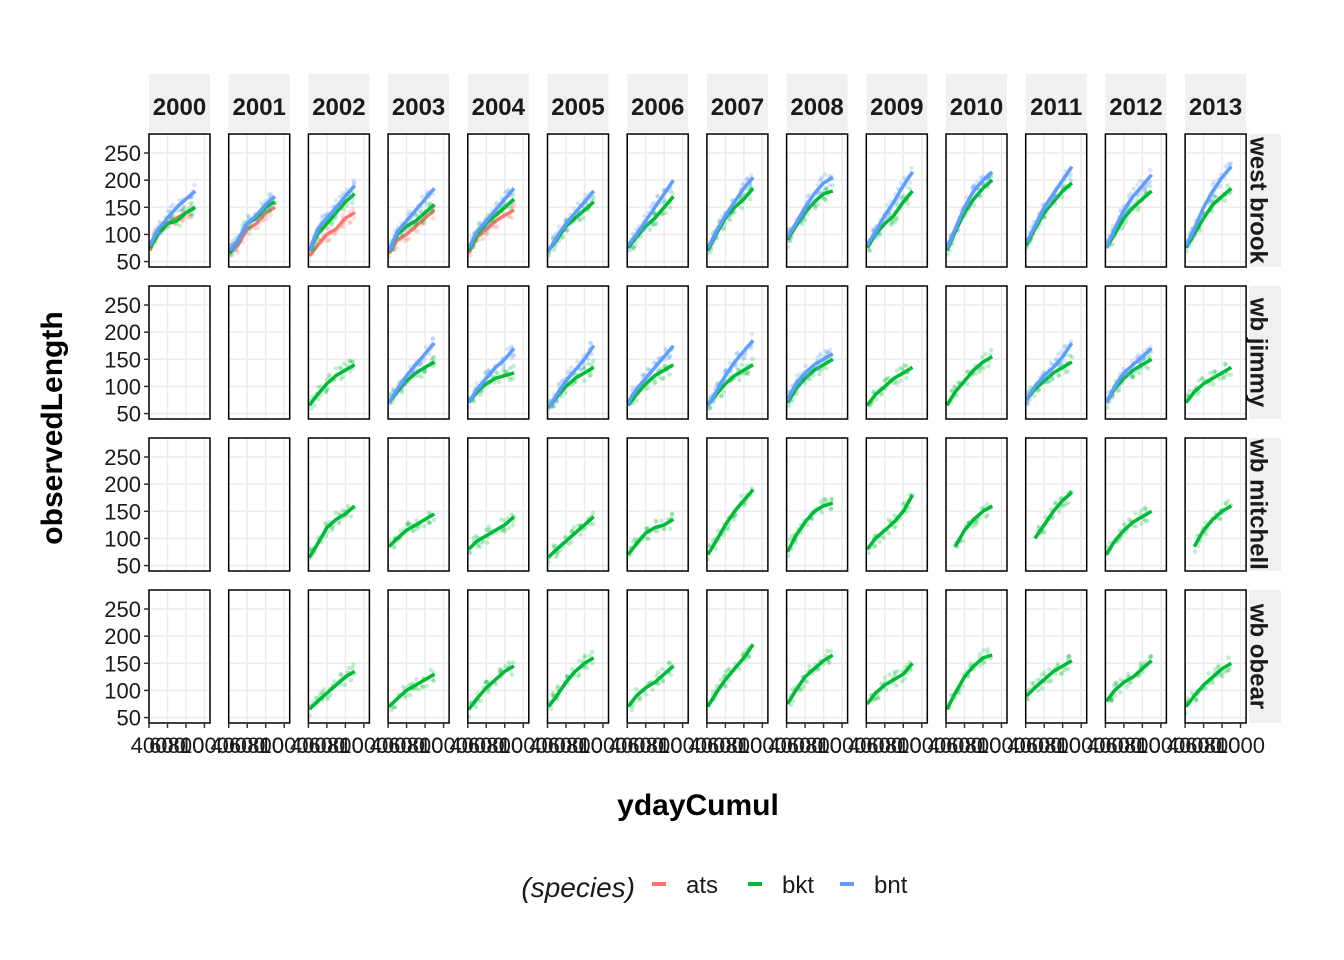 This screenshot has width=1344, height=960. What do you see at coordinates (657, 107) in the screenshot?
I see `column-strip-label: 2006` at bounding box center [657, 107].